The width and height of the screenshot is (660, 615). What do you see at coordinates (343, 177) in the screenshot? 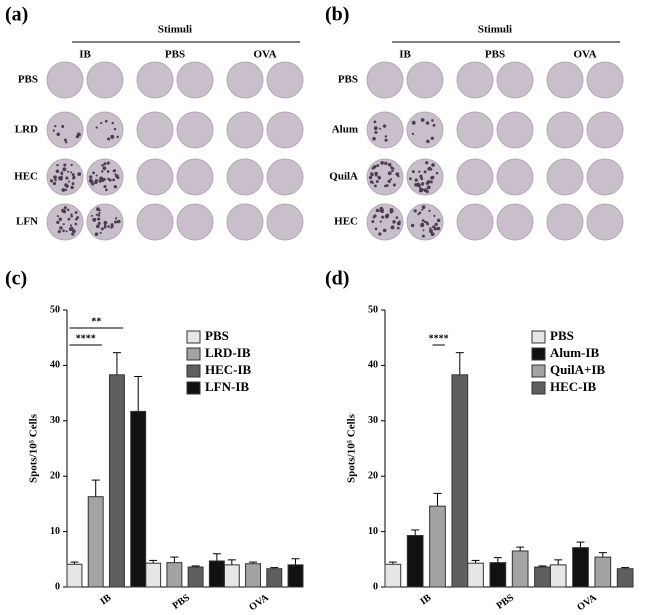
I see `row-label: QuilA` at bounding box center [343, 177].